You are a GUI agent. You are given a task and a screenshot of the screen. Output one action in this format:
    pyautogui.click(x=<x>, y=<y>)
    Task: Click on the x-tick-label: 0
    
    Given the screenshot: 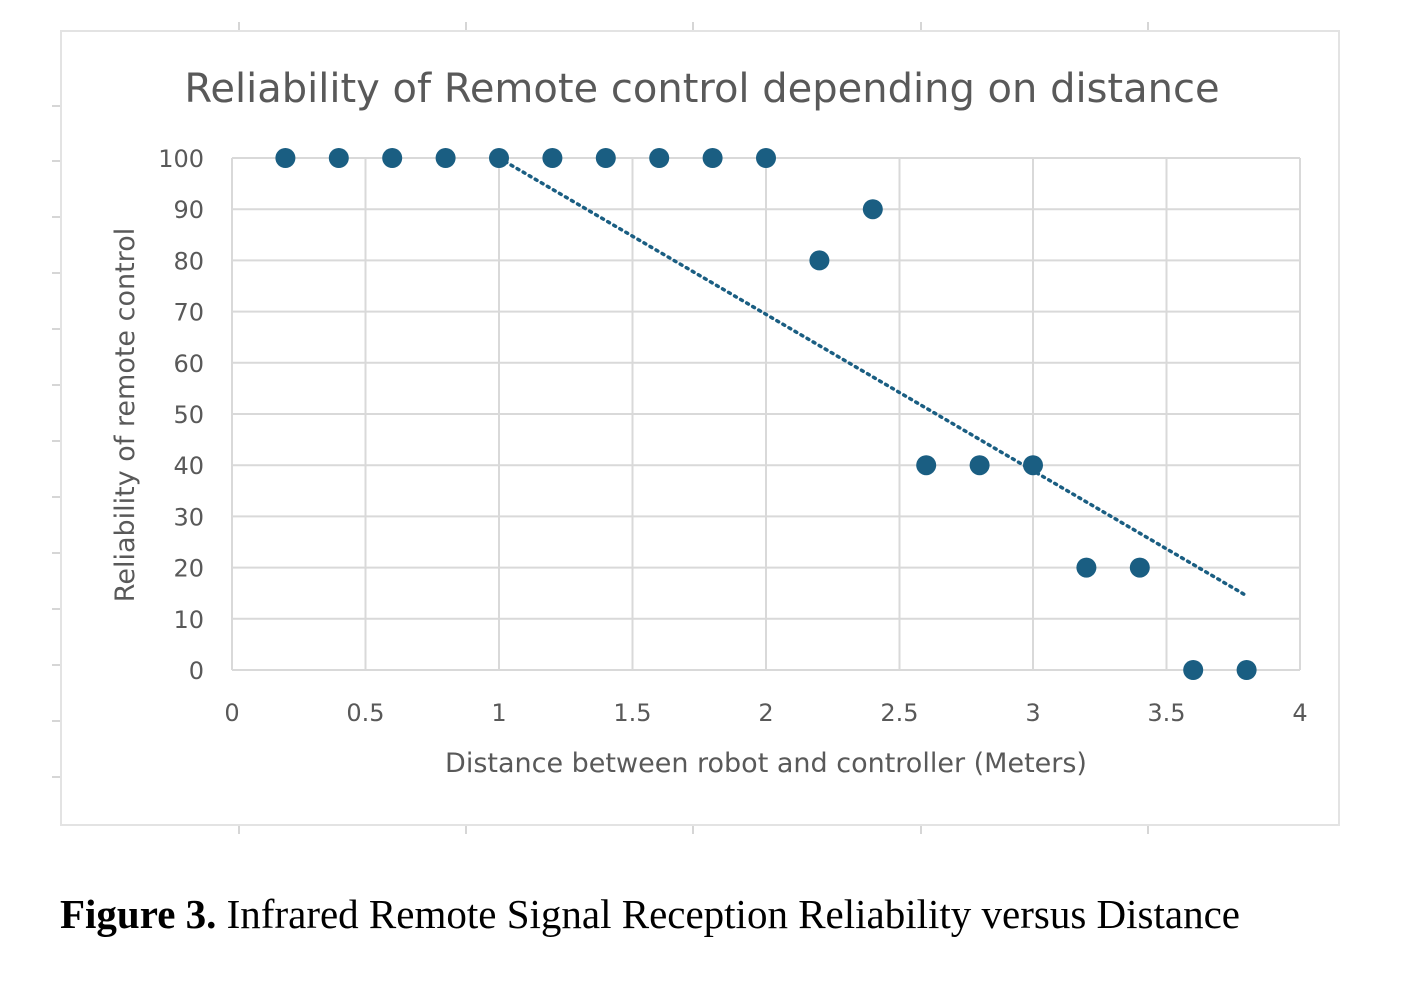 What is the action you would take?
    pyautogui.click(x=231, y=713)
    